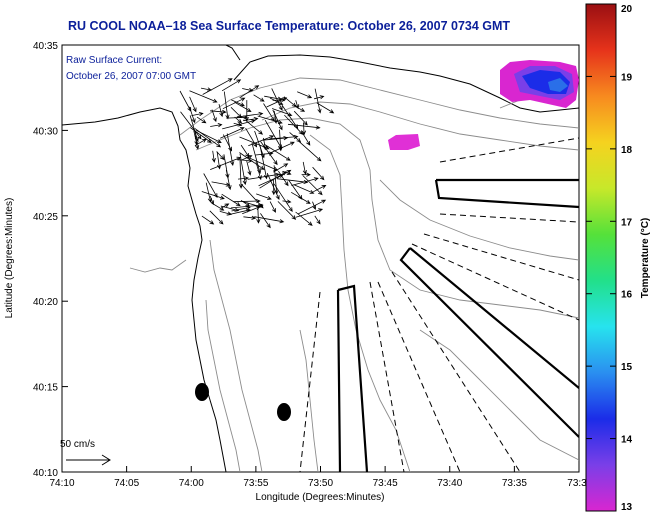 The image size is (651, 518). Describe the element at coordinates (385, 483) in the screenshot. I see `x-tick-label: 73:45` at that location.